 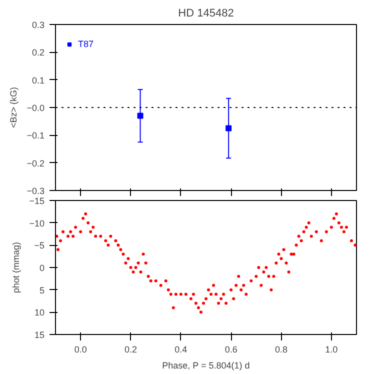 What do you see at coordinates (38, 25) in the screenshot?
I see `y-tick-label: 0.3` at bounding box center [38, 25].